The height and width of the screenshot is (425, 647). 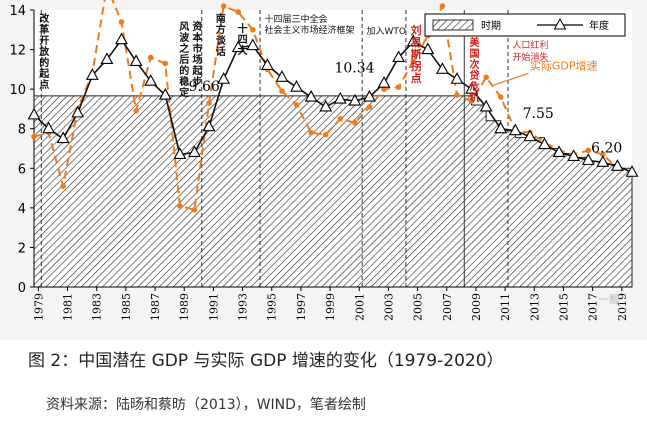 What do you see at coordinates (22, 209) in the screenshot?
I see `y-tick-label: 4` at bounding box center [22, 209].